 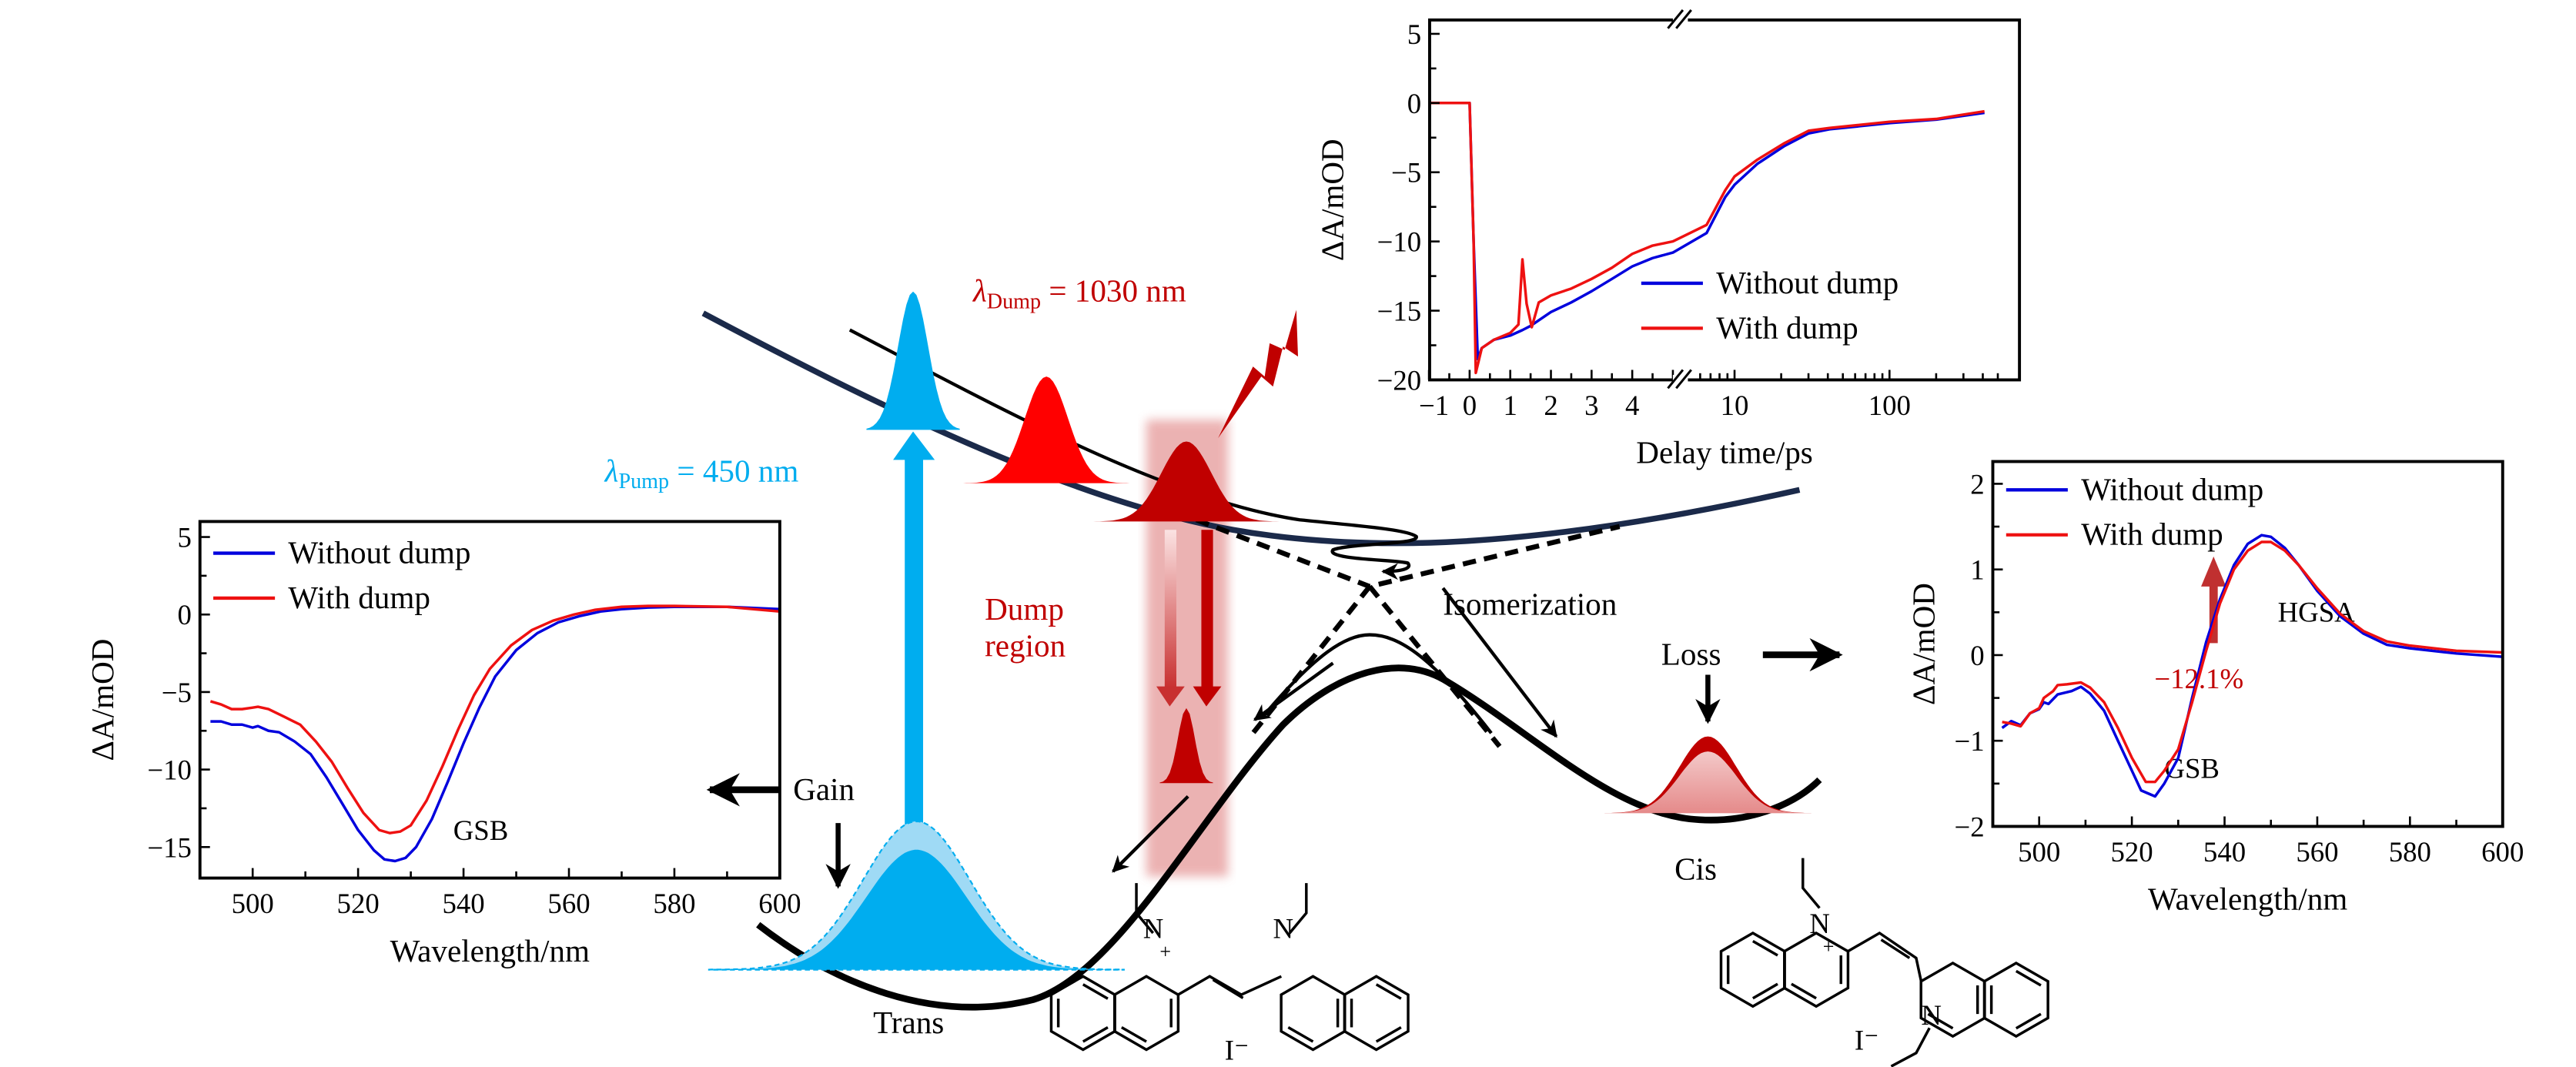 What do you see at coordinates (1632, 406) in the screenshot?
I see `x-tick-label: 4` at bounding box center [1632, 406].